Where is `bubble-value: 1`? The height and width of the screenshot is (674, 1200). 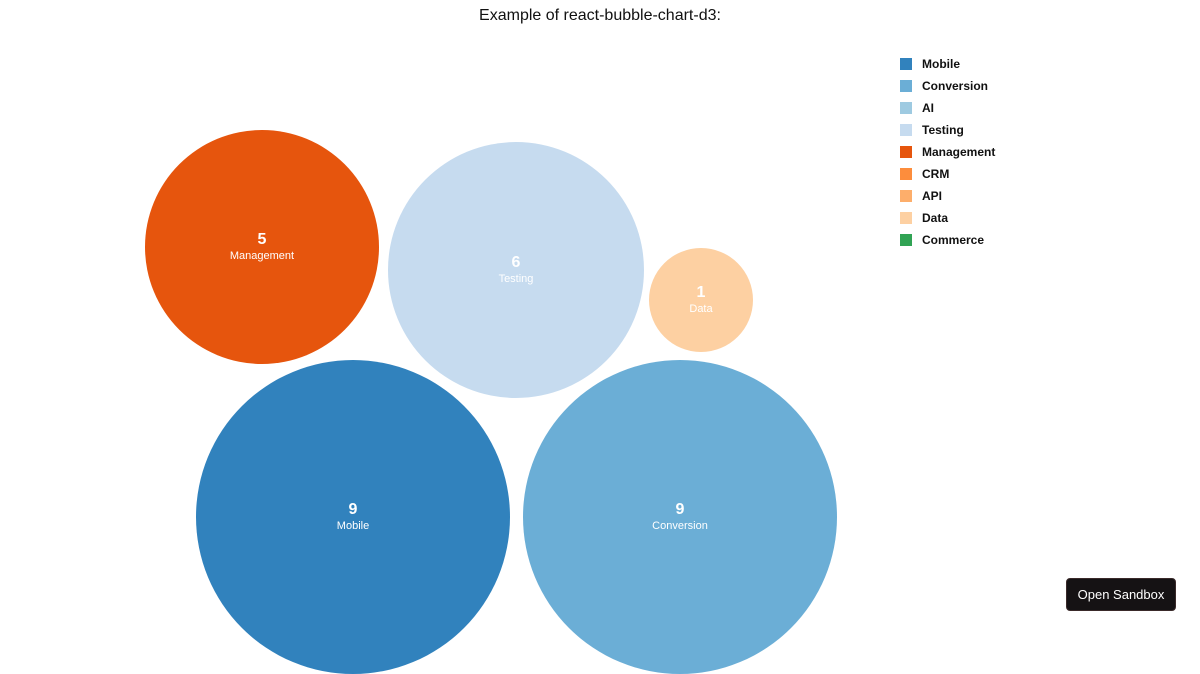
bubble-value: 1 is located at coordinates (701, 292).